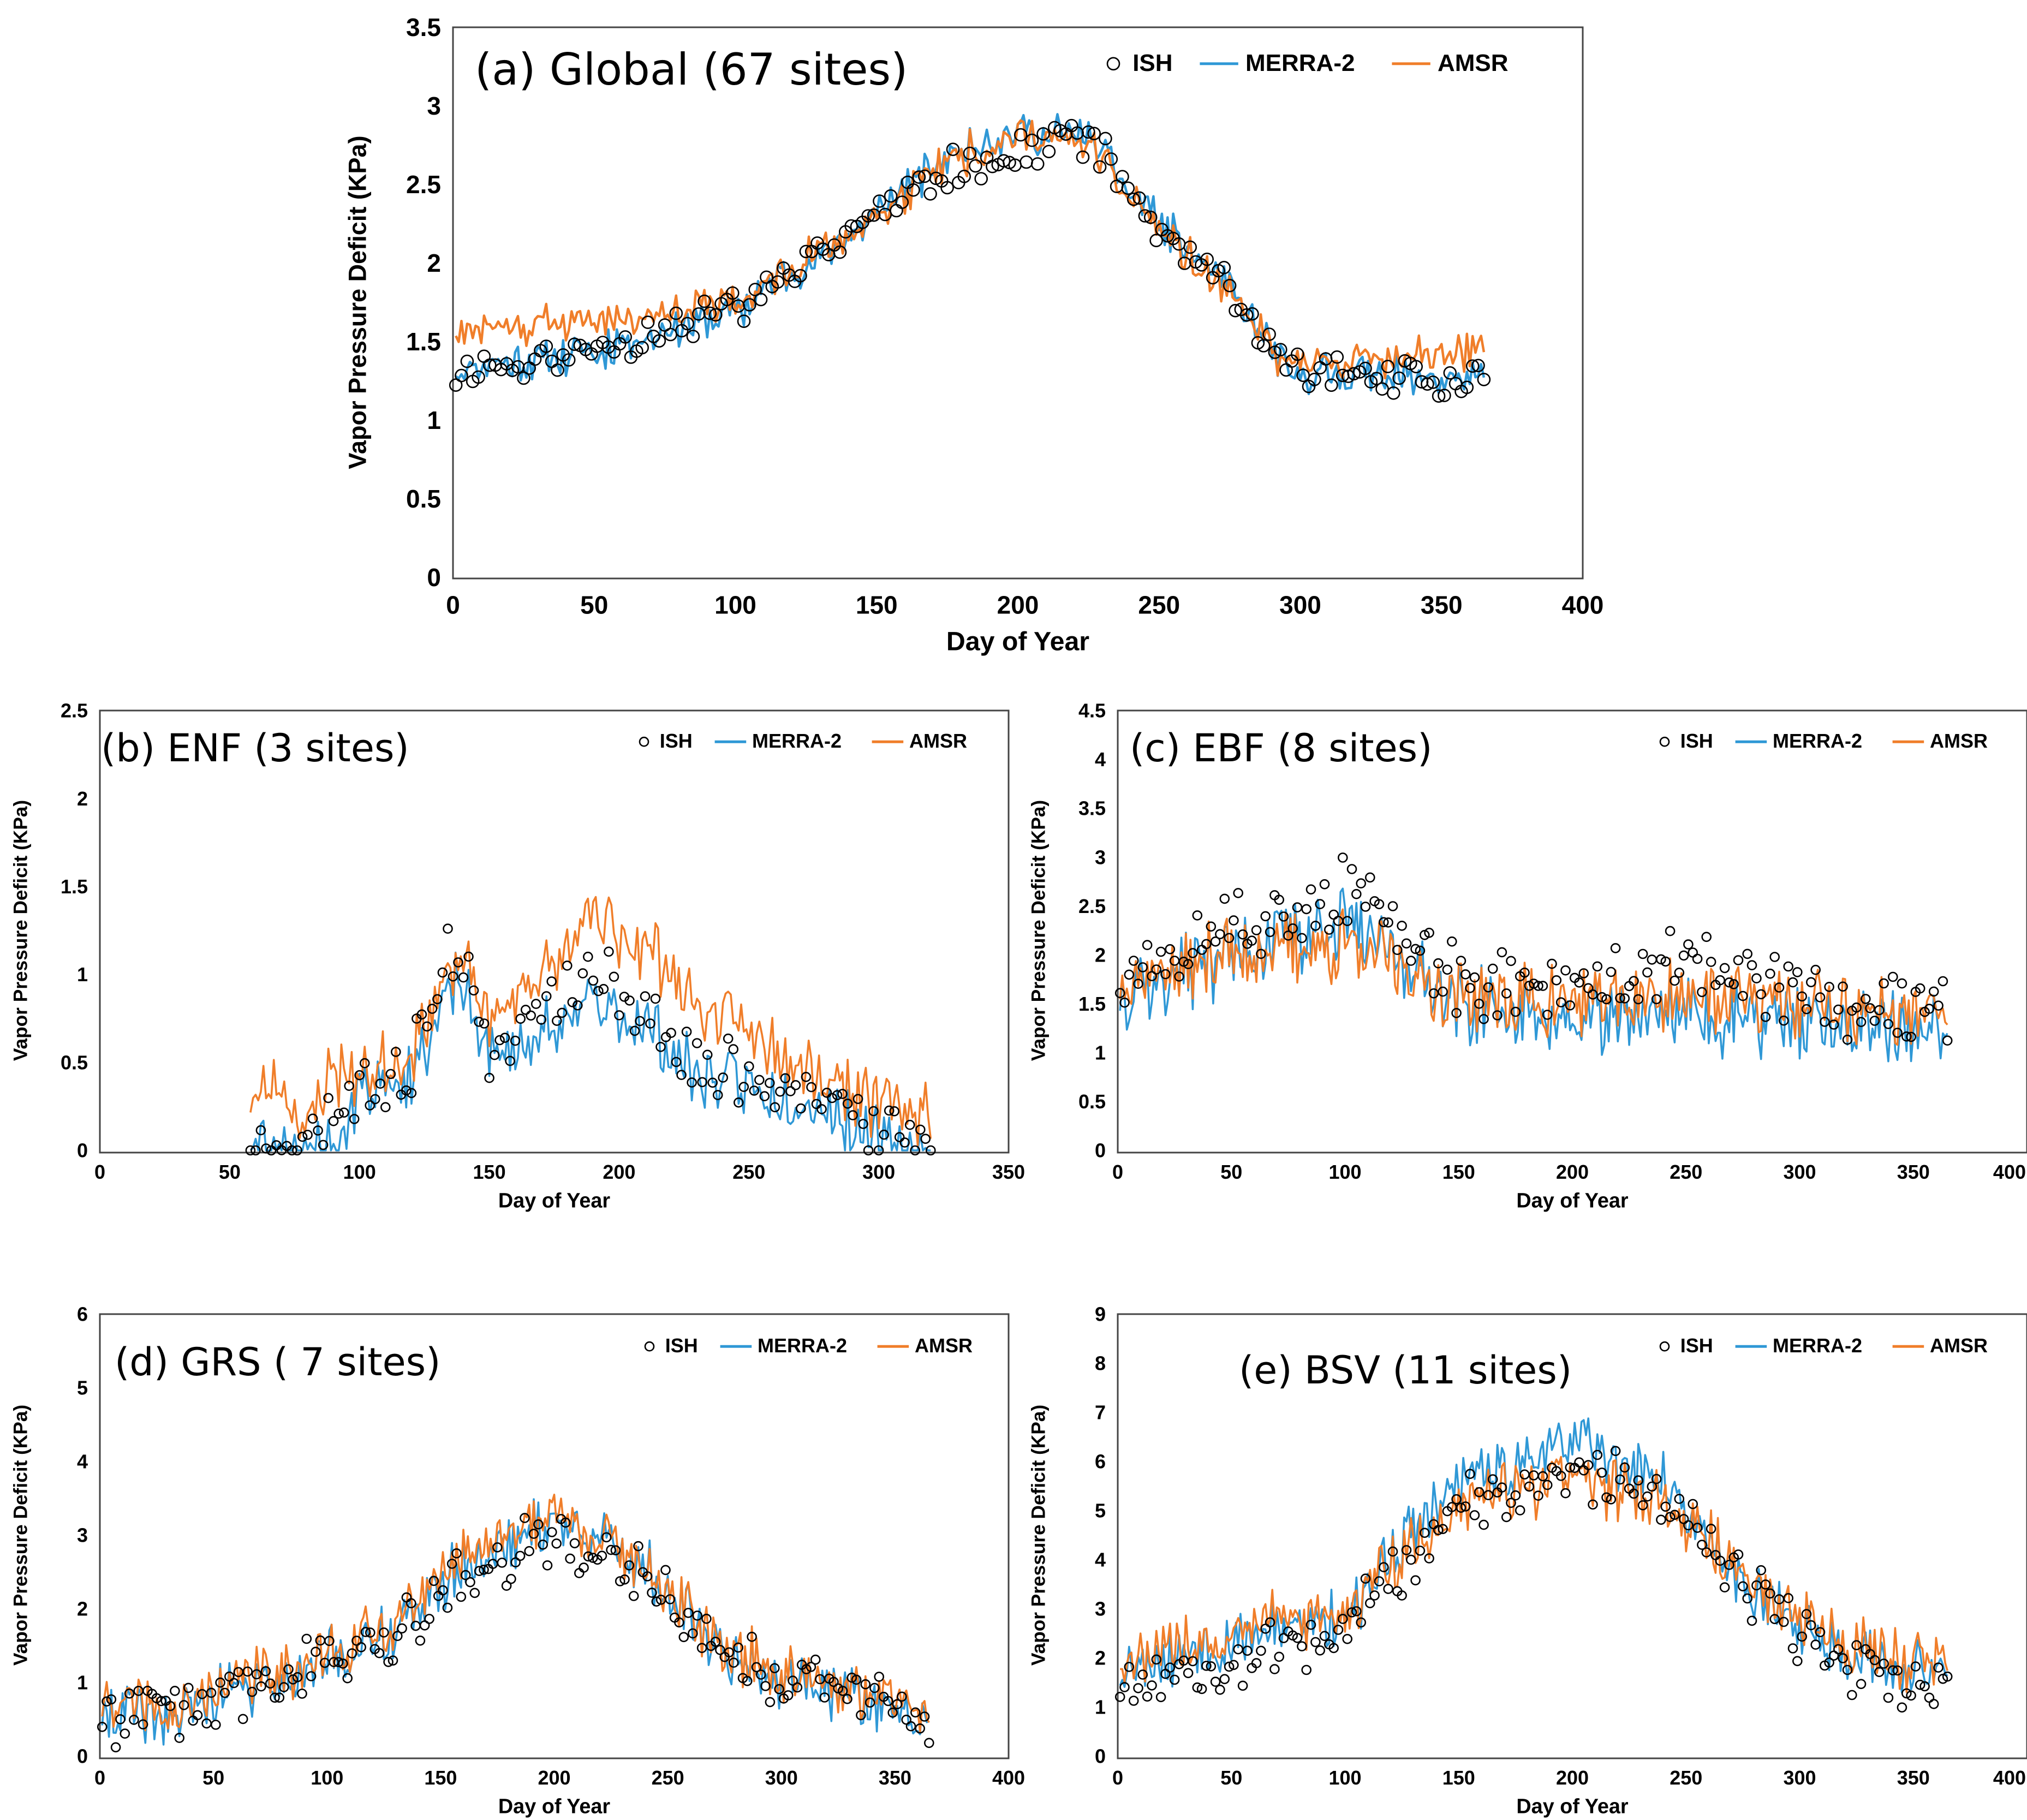  Describe the element at coordinates (878, 1172) in the screenshot. I see `x-tick-label: 300` at that location.